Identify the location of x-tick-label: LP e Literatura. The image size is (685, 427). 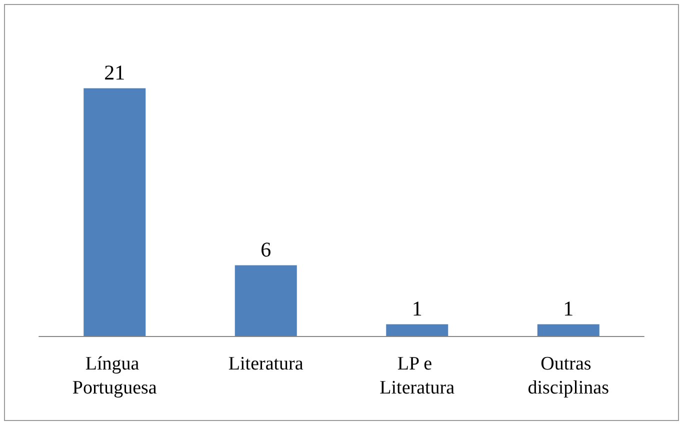
(418, 376).